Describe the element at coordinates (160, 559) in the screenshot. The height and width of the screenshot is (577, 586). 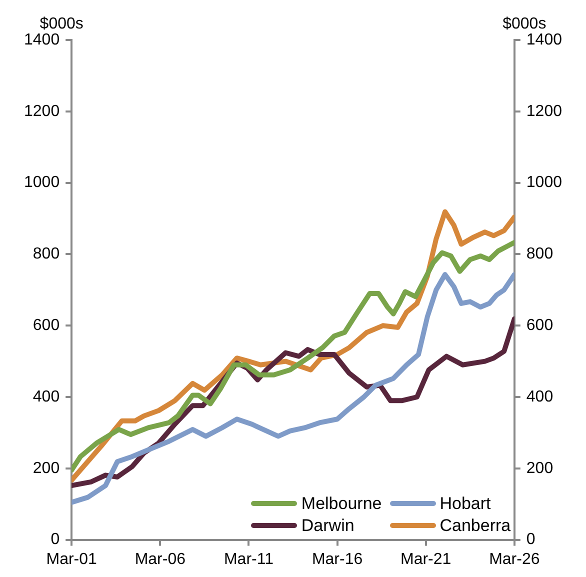
I see `x-tick-label: Mar-06` at that location.